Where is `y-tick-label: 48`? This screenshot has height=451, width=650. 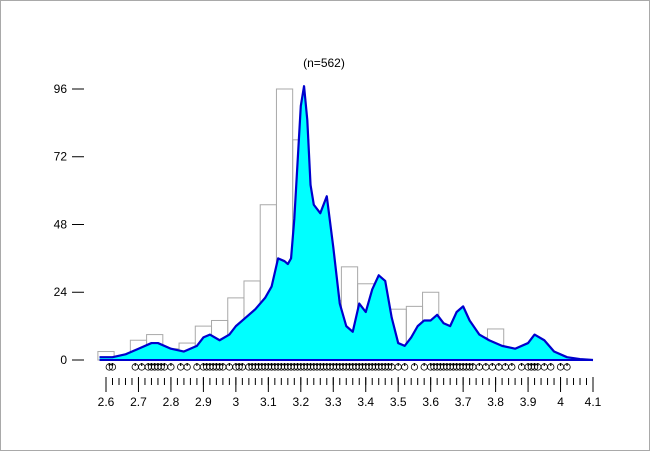 y-tick-label: 48 is located at coordinates (61, 224).